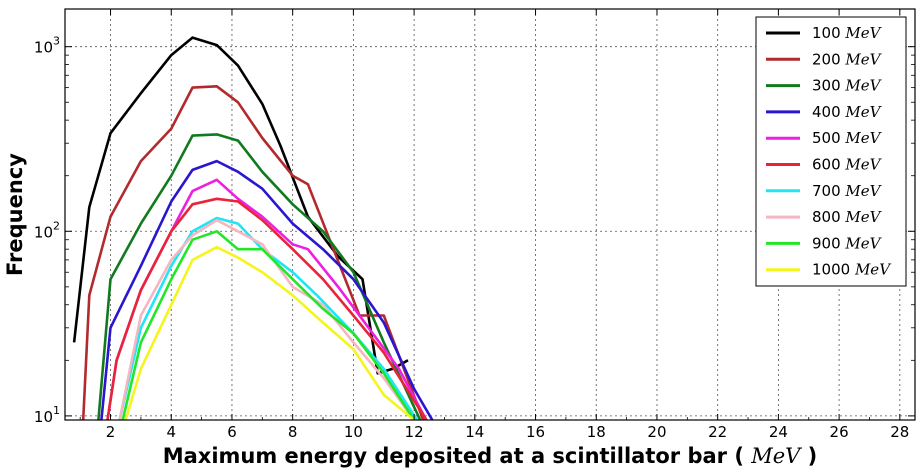 This screenshot has width=922, height=470. I want to click on x-tick-label-6: 6, so click(232, 432).